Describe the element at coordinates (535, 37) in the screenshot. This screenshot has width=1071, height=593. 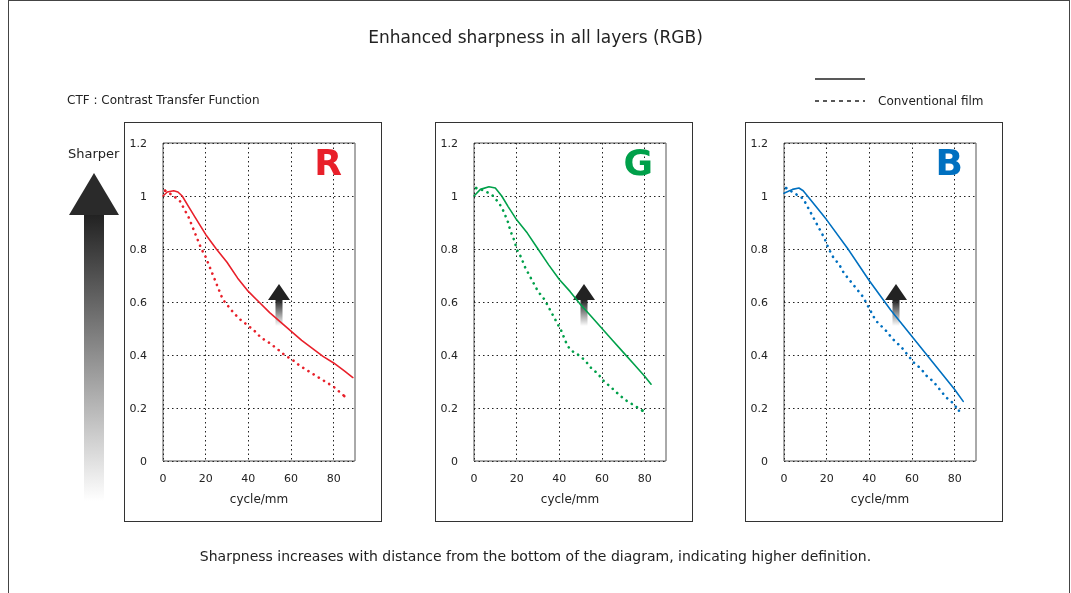
I see `text: Enhanced sharpness in all layers (RGB)` at that location.